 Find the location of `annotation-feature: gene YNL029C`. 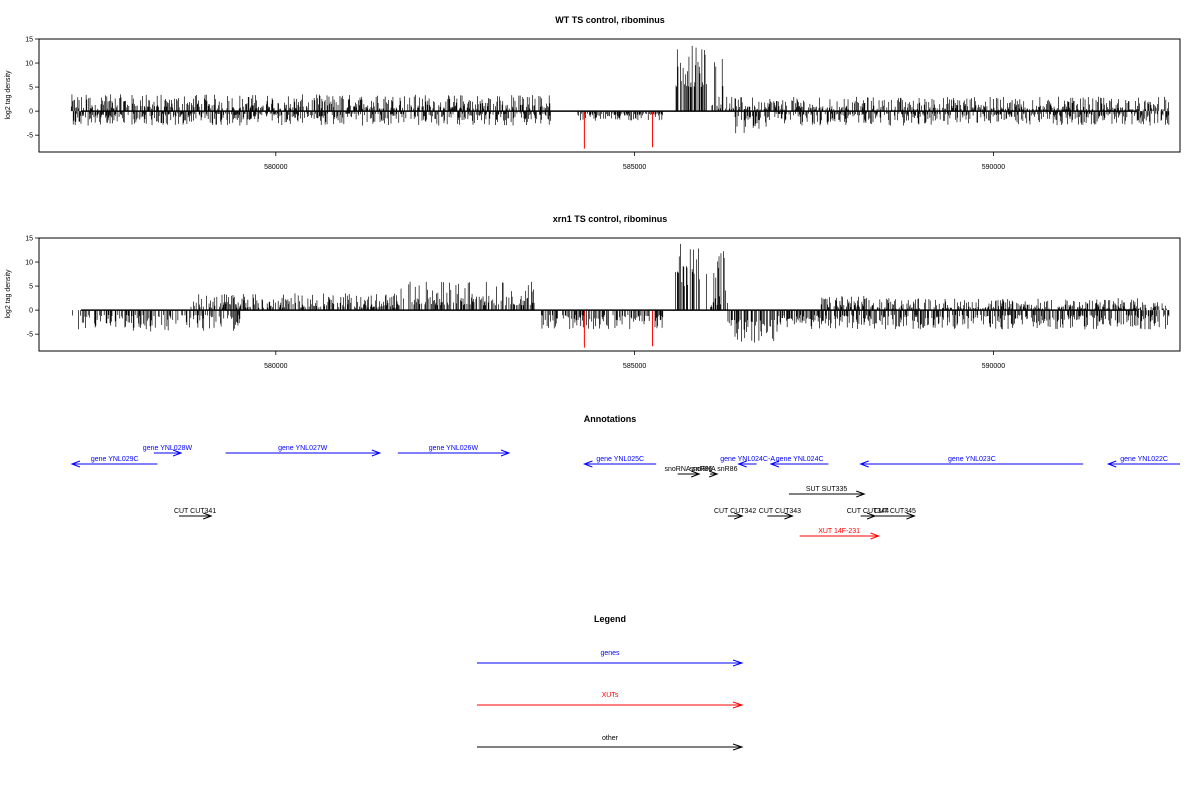

annotation-feature: gene YNL029C is located at coordinates (114, 462).